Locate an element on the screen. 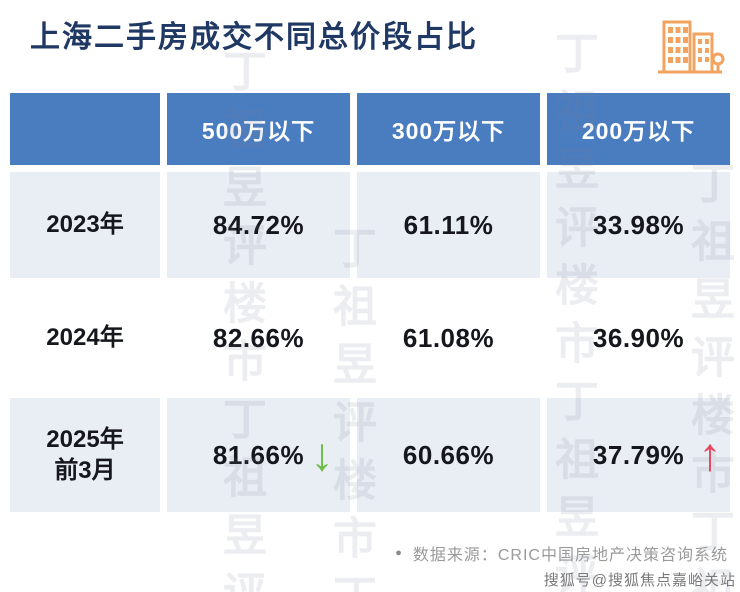 The image size is (740, 592). cell-2023-200: 33.98% is located at coordinates (638, 225).